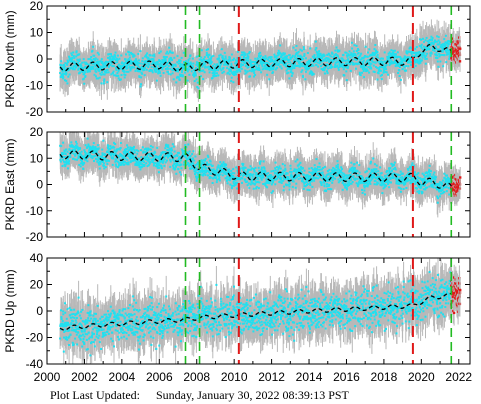 The height and width of the screenshot is (404, 481). I want to click on recent-point, so click(460, 61).